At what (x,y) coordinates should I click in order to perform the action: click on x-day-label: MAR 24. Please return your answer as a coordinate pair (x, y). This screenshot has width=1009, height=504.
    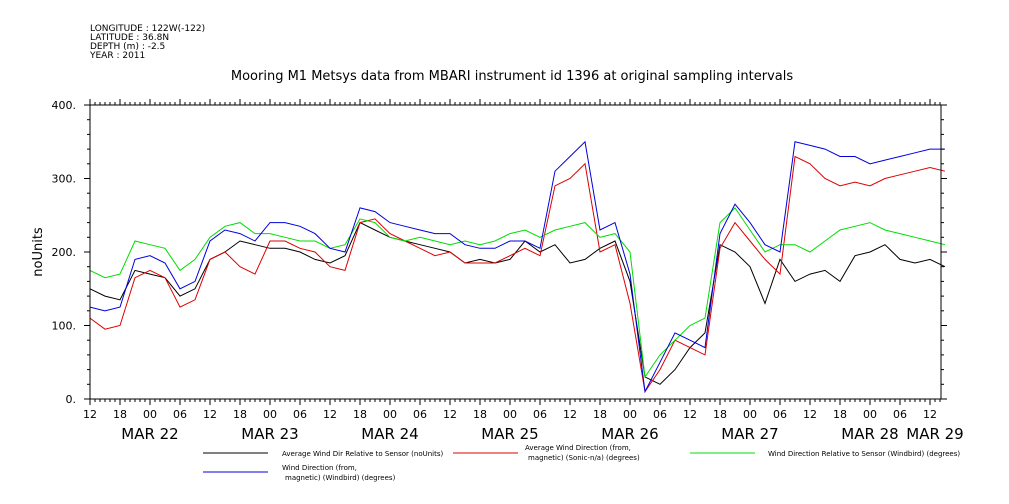
    Looking at the image, I should click on (389, 434).